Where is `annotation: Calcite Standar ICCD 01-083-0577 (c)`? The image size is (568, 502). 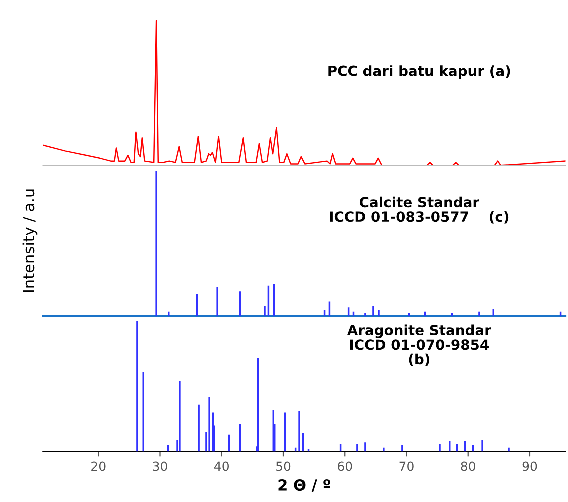 annotation: Calcite Standar ICCD 01-083-0577 (c) is located at coordinates (419, 210).